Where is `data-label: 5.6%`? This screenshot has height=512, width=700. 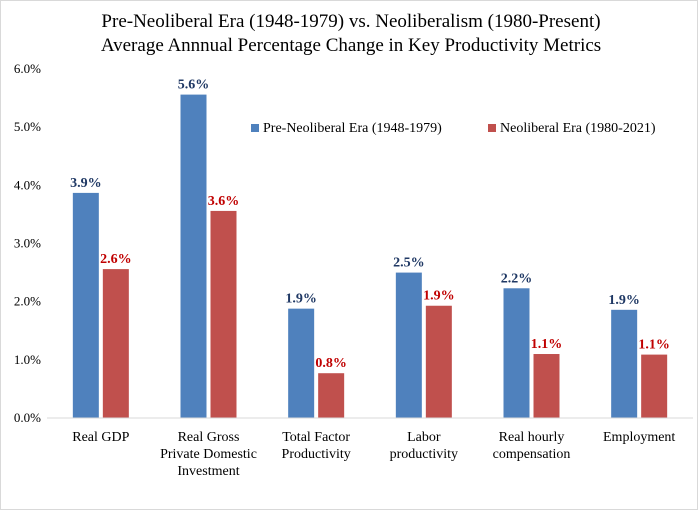 data-label: 5.6% is located at coordinates (194, 85).